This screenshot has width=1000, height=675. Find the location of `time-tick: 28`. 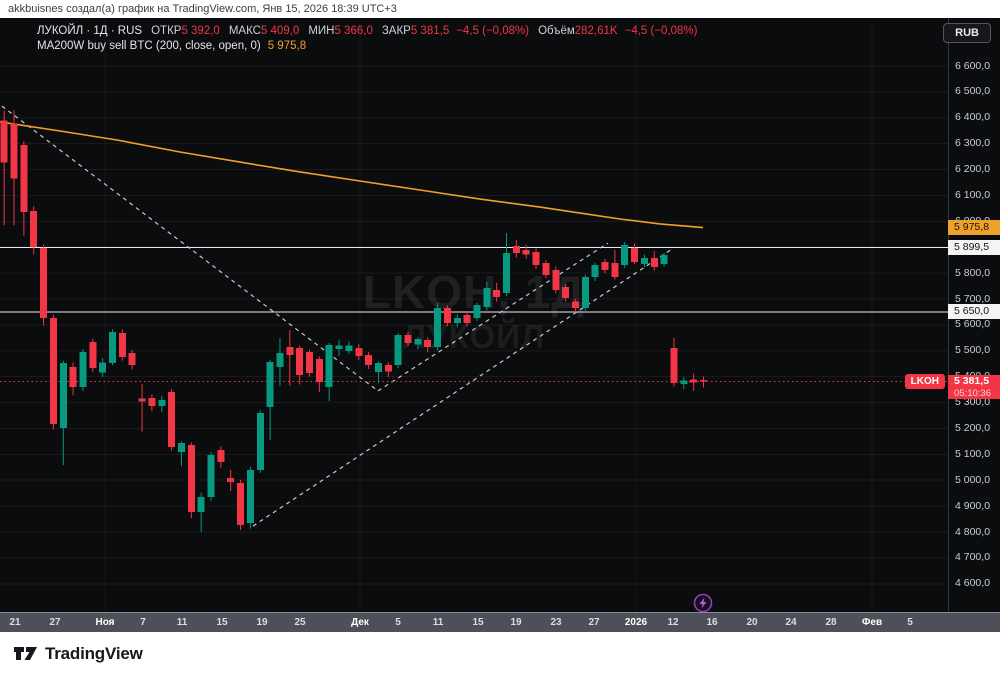

time-tick: 28 is located at coordinates (831, 622).